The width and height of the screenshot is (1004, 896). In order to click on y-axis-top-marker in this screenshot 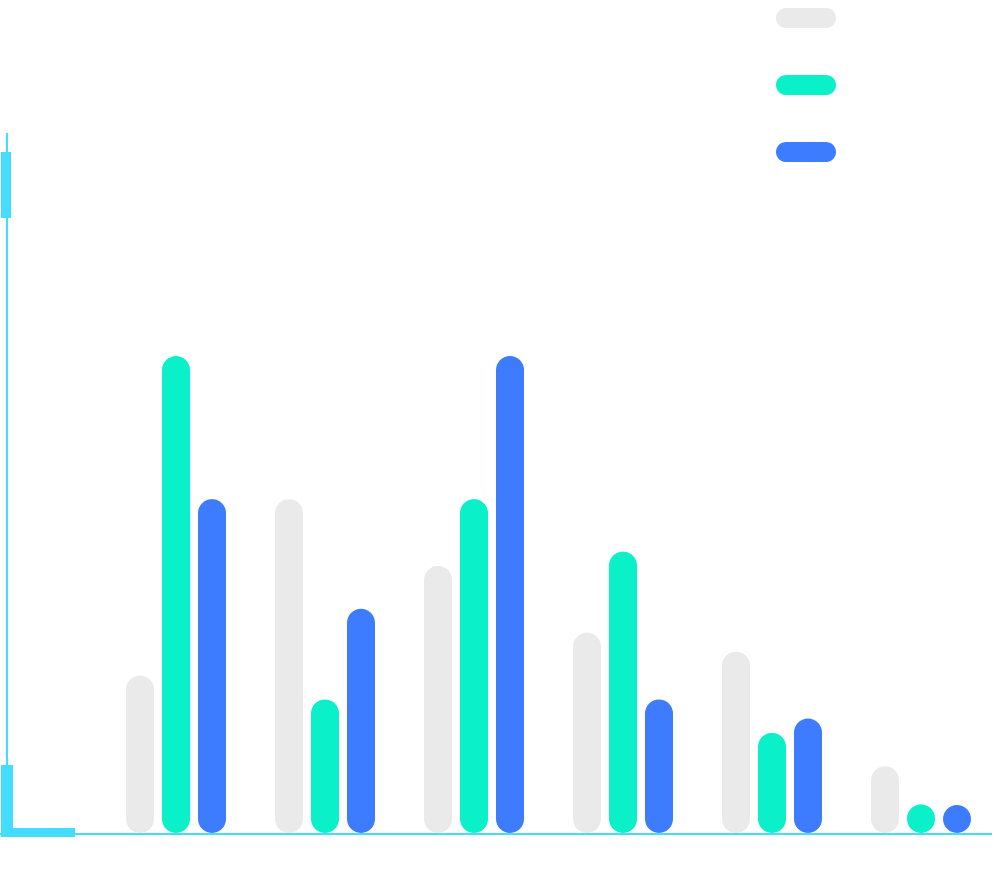, I will do `click(6, 185)`.